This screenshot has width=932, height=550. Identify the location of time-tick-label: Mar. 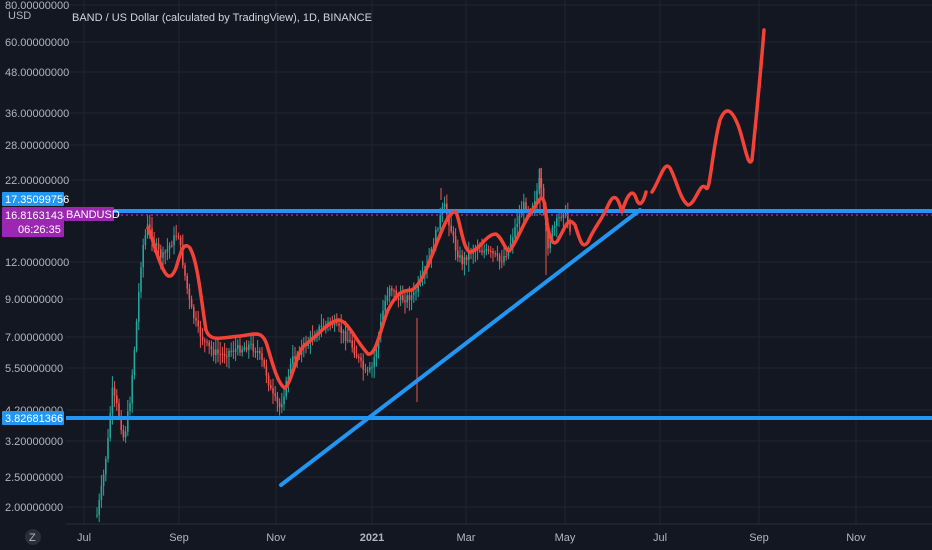
(466, 538).